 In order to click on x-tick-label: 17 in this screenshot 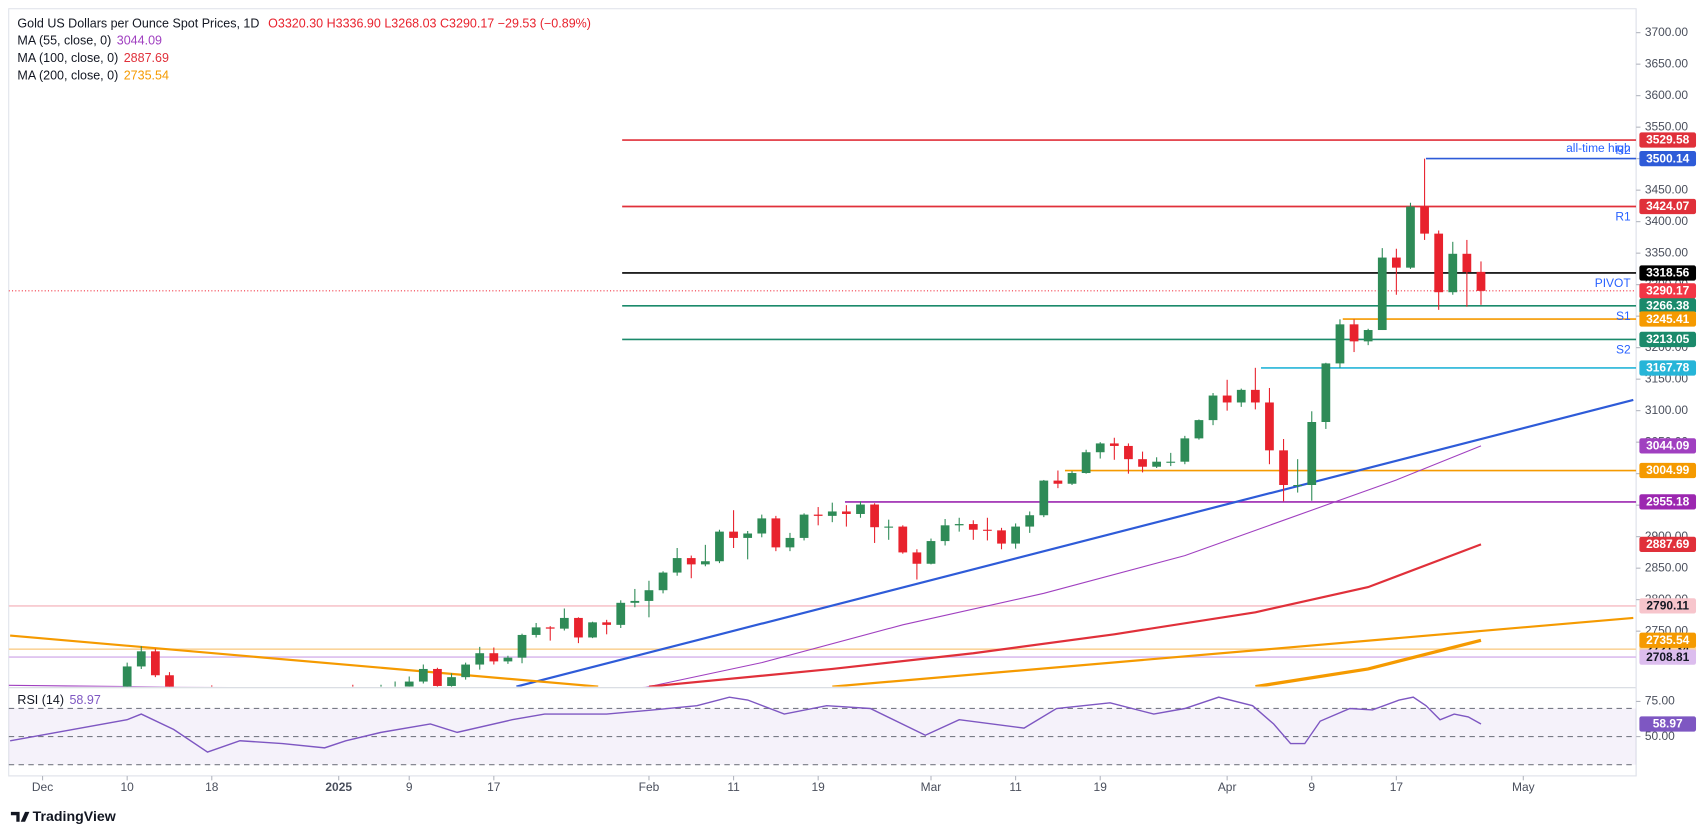, I will do `click(494, 787)`.